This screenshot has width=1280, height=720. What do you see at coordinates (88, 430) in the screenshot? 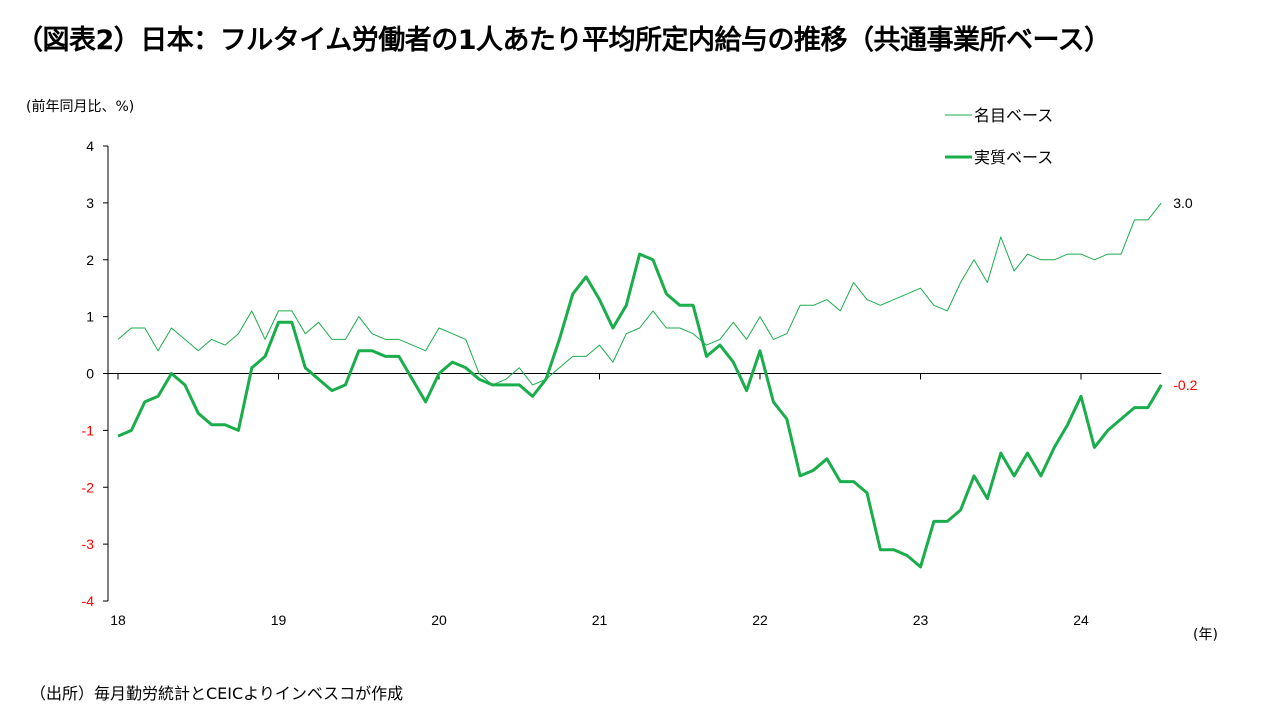
I see `y-tick-label: -1` at bounding box center [88, 430].